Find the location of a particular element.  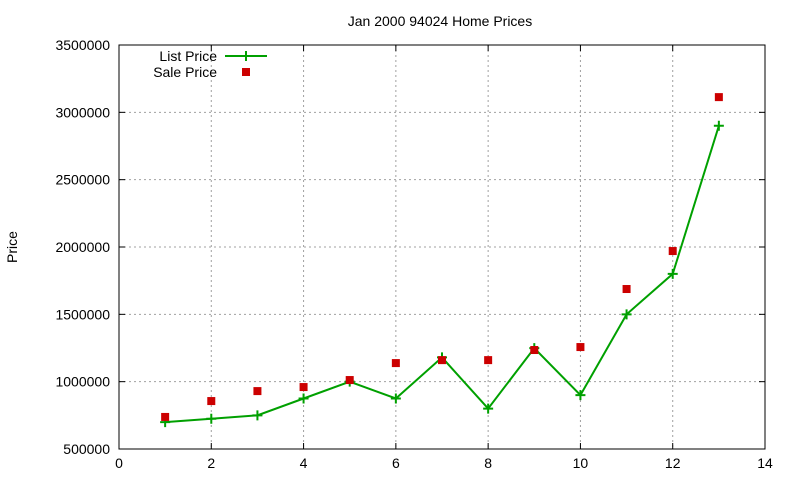

y-tick-label: 1000000 is located at coordinates (82, 382).